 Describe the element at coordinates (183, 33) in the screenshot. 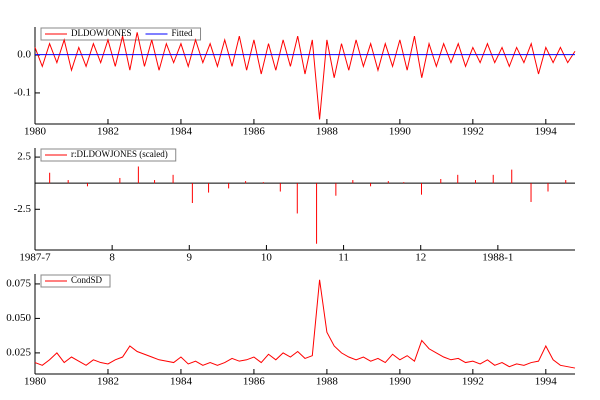

I see `legend-label: Fitted` at that location.